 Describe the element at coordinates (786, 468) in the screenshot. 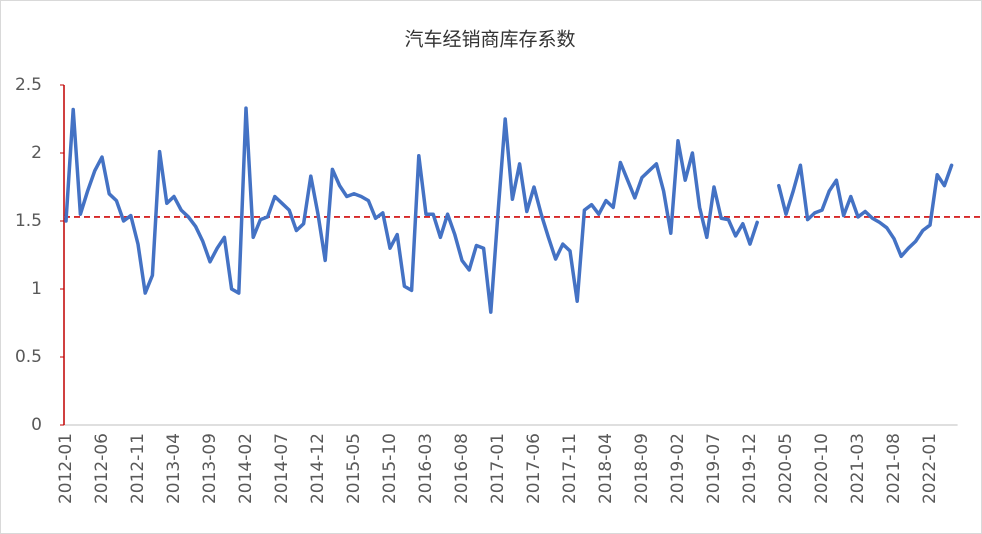

I see `x-tick-label: 2020-05` at that location.